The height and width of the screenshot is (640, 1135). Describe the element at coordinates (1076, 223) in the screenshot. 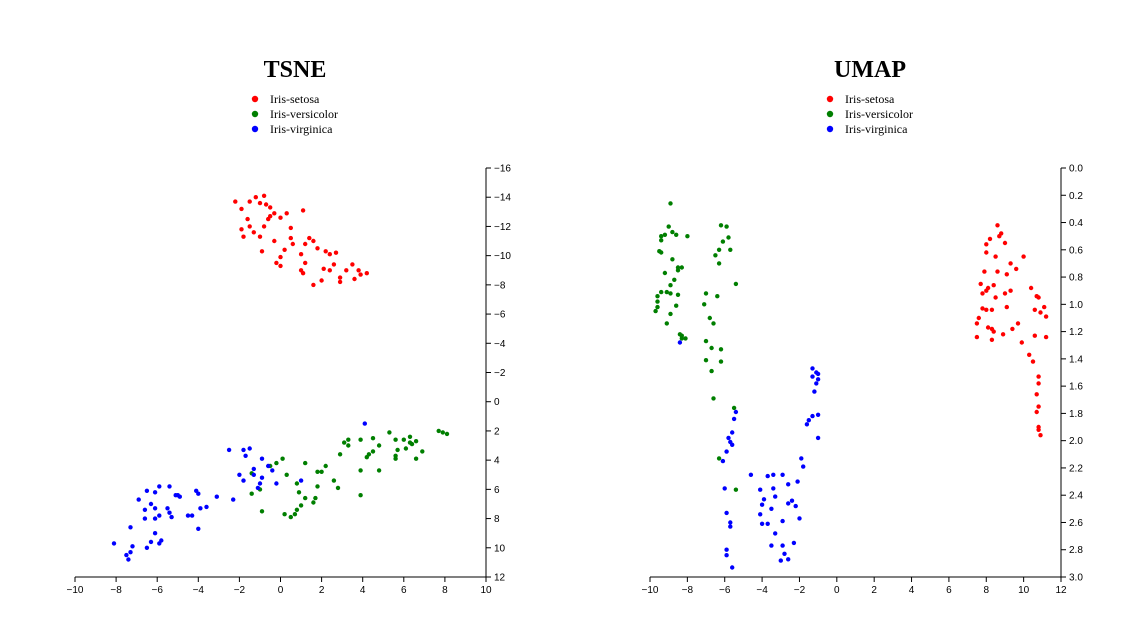

I see `y-tick-label: 0.4` at that location.